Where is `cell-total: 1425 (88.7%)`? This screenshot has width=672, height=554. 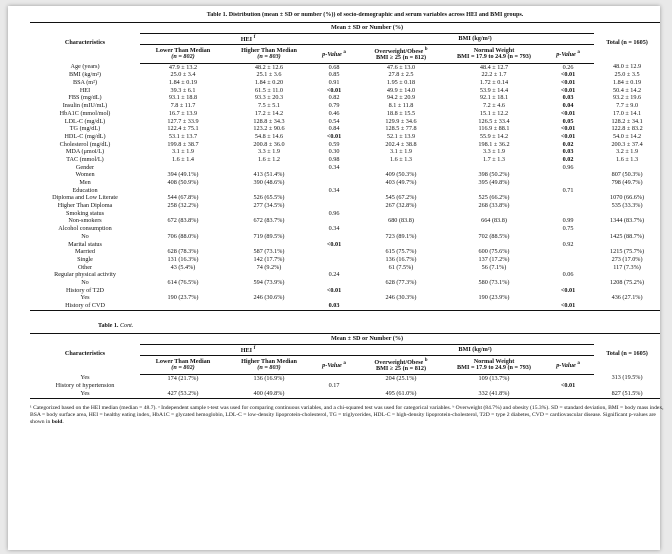 cell-total: 1425 (88.7%) is located at coordinates (627, 236).